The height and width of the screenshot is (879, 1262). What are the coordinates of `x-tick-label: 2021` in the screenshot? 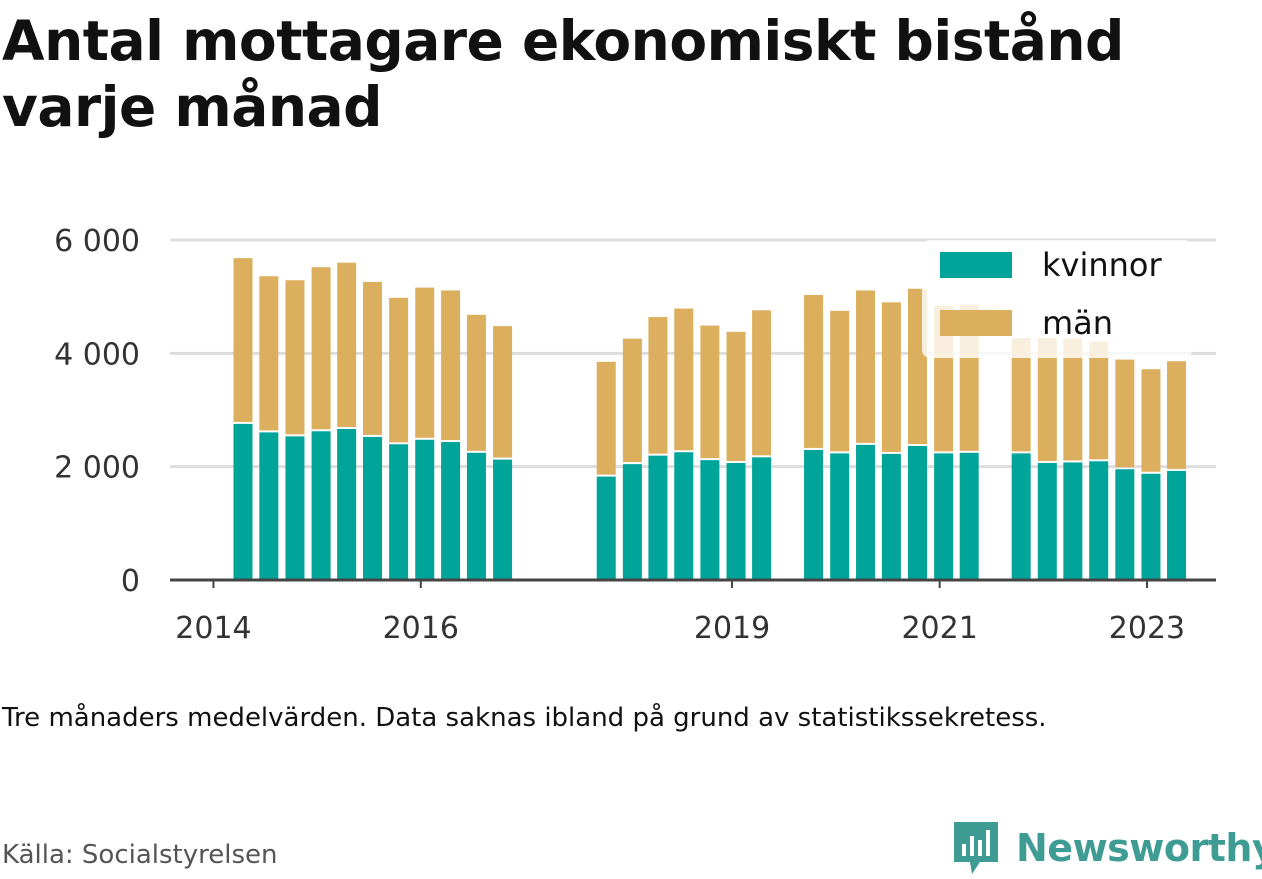 It's located at (939, 628).